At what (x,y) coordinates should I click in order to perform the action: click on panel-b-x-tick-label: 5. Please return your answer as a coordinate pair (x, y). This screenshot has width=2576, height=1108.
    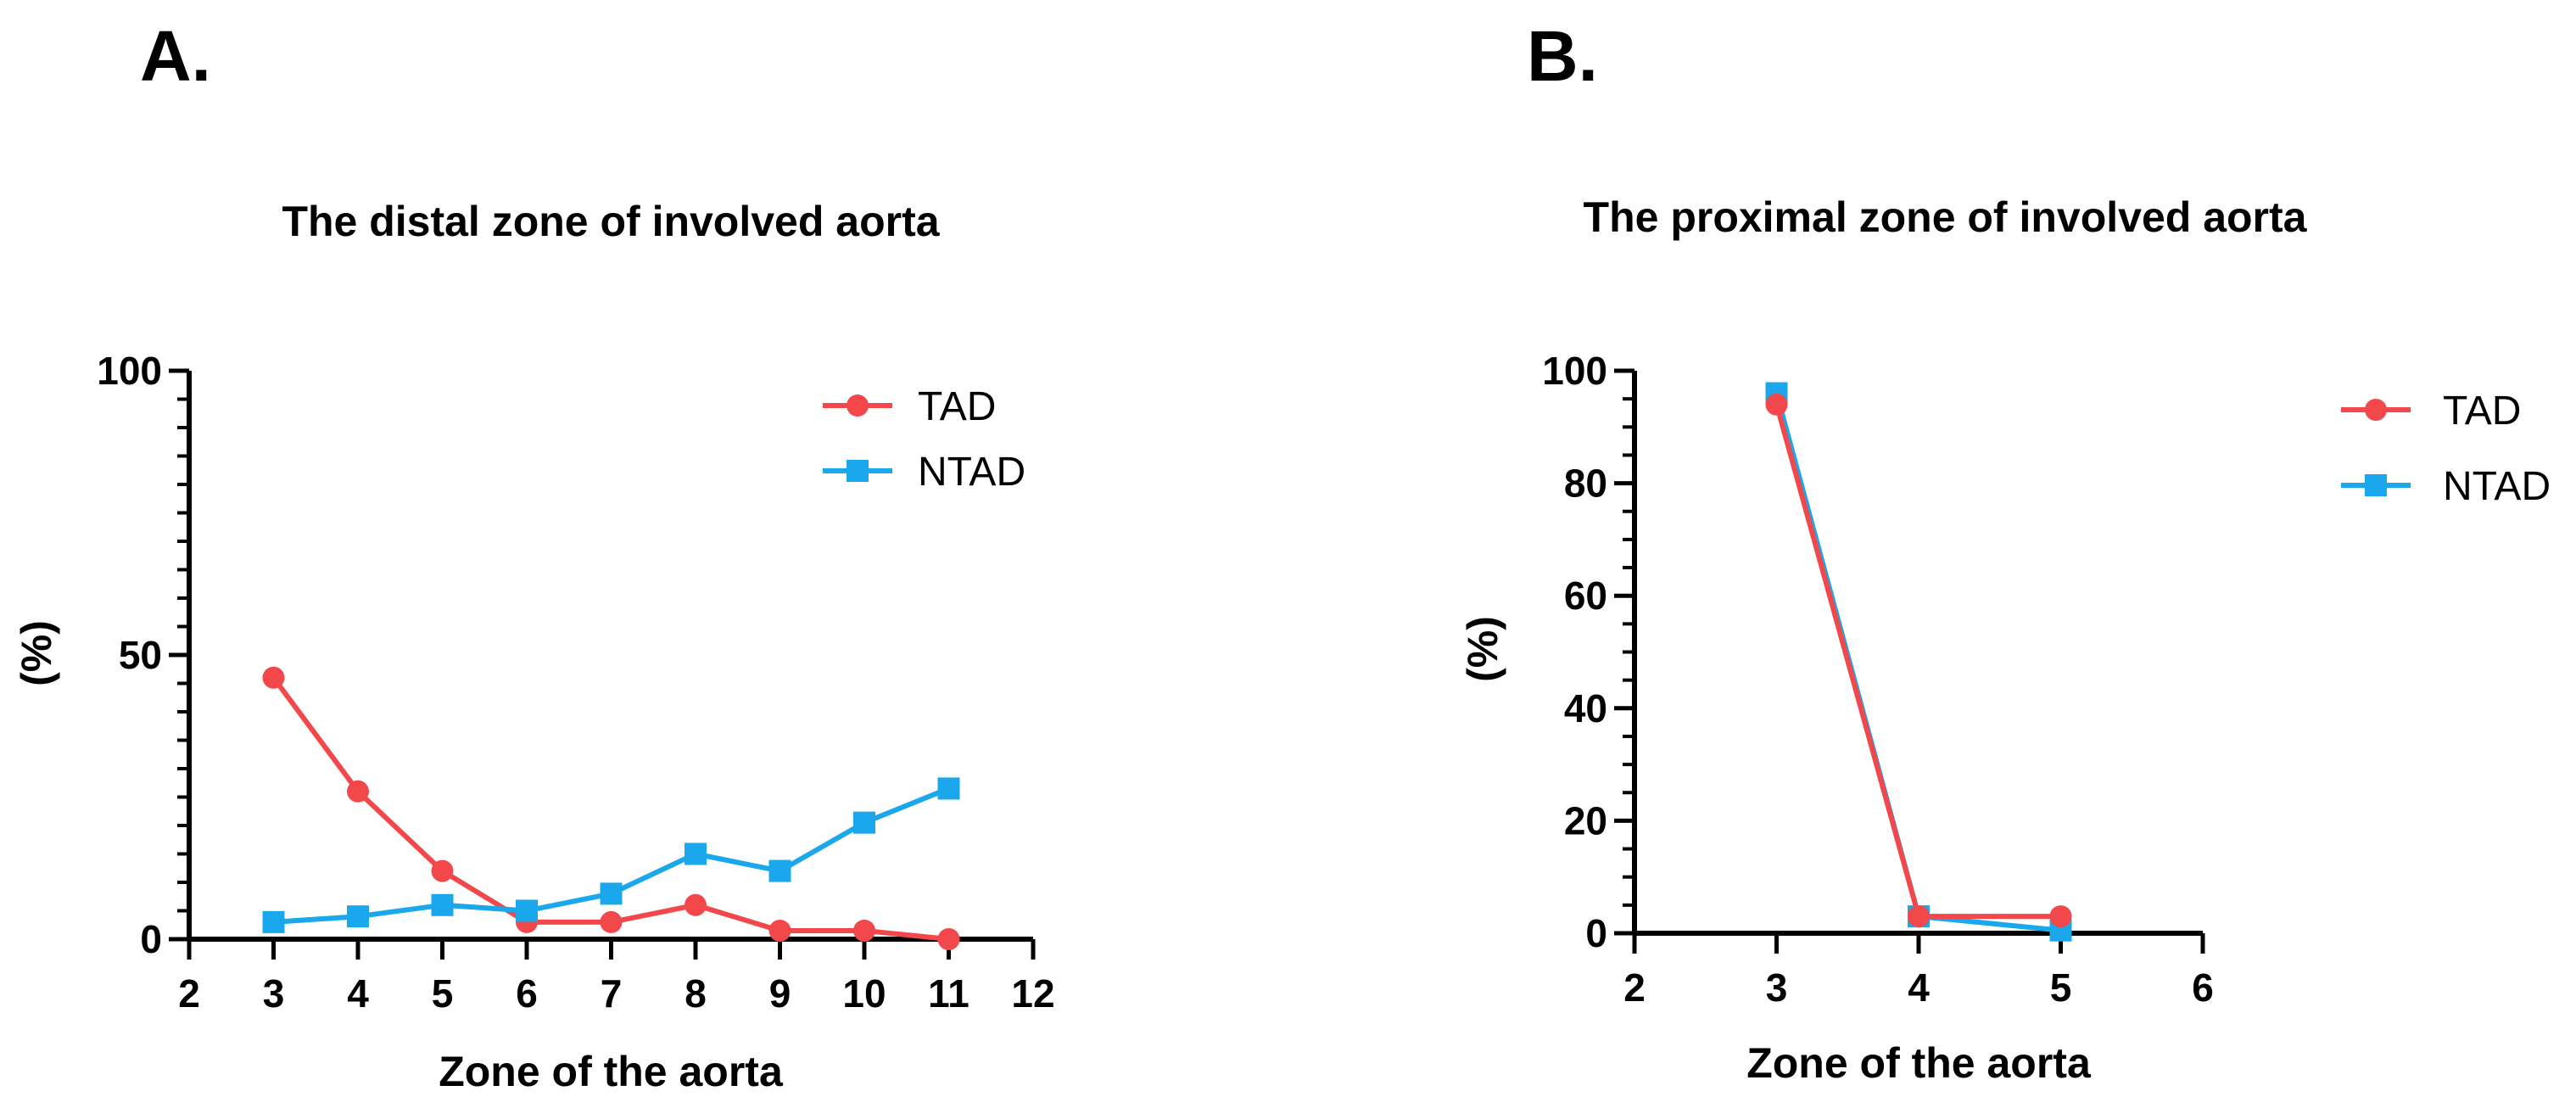
    Looking at the image, I should click on (2061, 988).